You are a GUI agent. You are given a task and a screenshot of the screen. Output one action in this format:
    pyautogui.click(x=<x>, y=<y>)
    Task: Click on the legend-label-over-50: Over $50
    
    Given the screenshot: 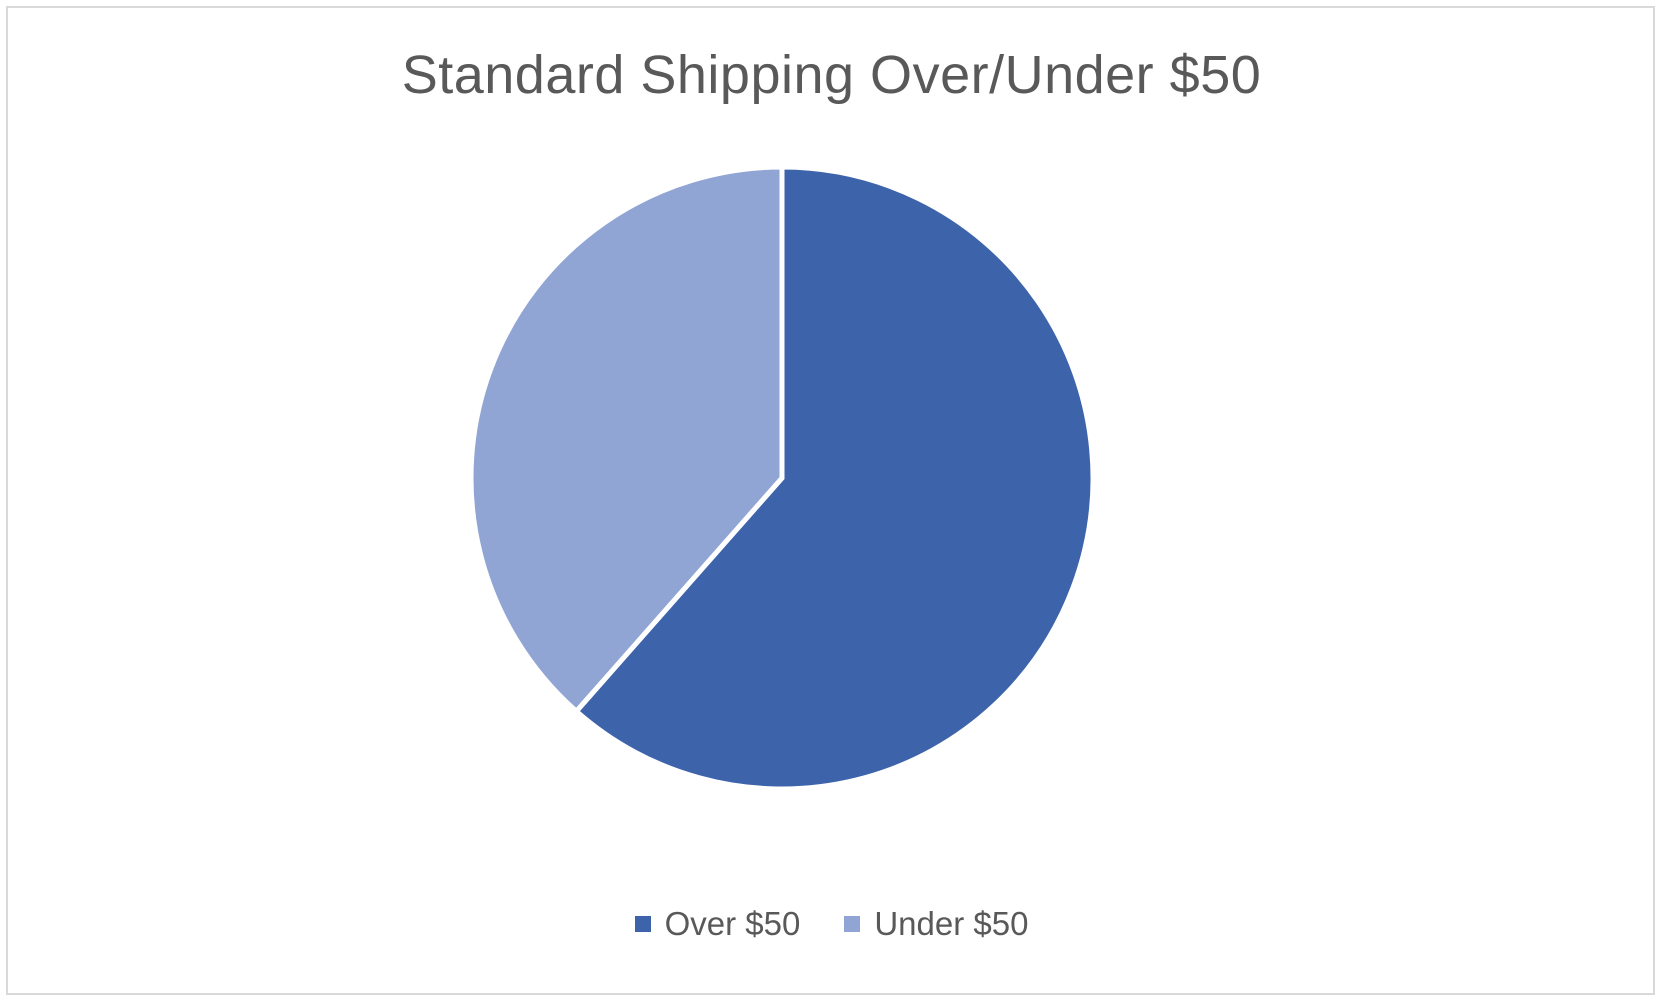 What is the action you would take?
    pyautogui.click(x=732, y=923)
    